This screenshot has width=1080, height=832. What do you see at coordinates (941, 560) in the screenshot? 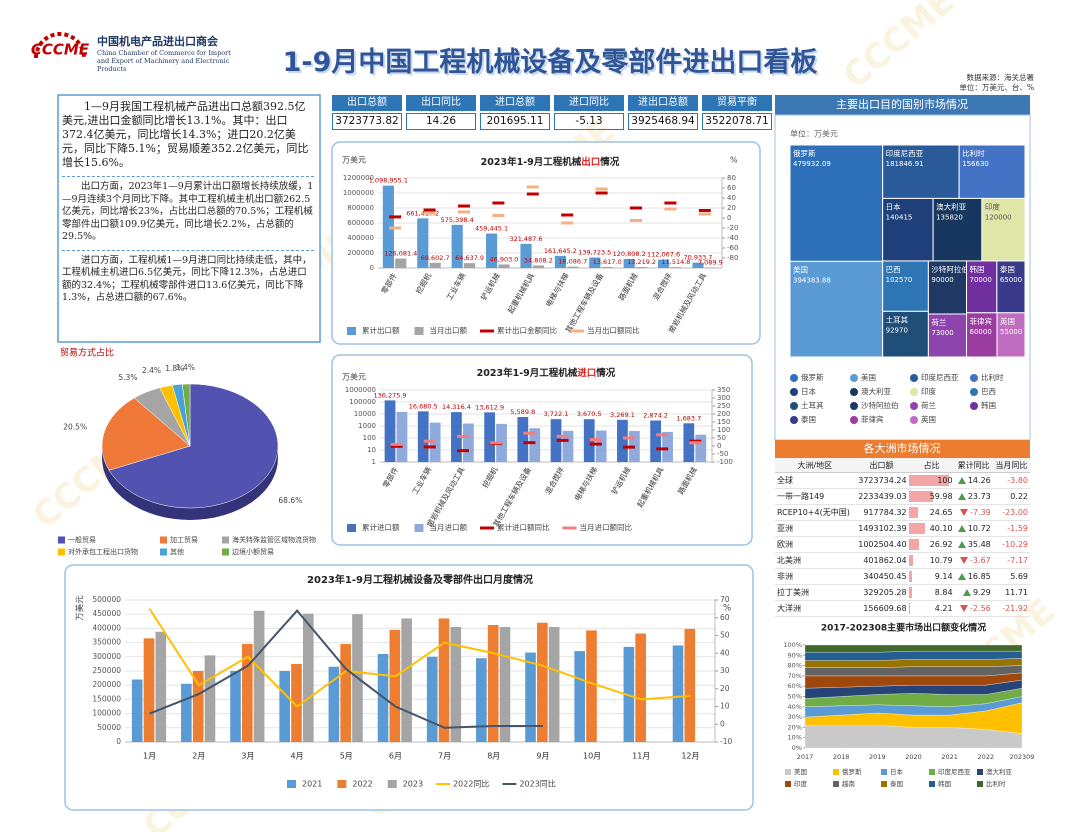
I see `cell-text: 10.79` at bounding box center [941, 560].